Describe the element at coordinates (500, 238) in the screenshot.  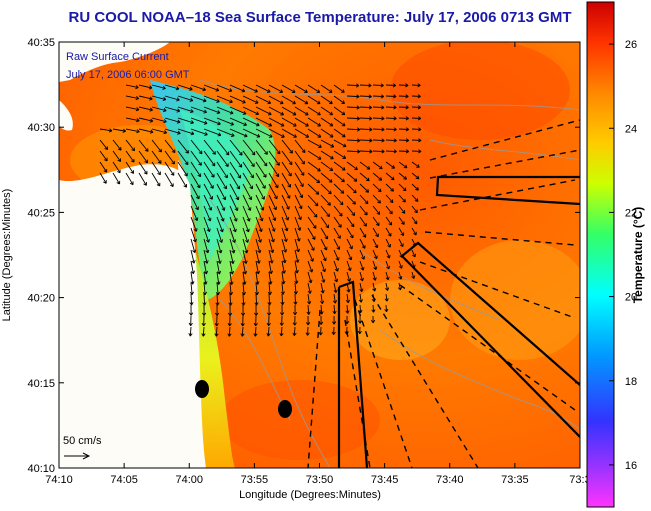
I see `survey-track-dashed` at that location.